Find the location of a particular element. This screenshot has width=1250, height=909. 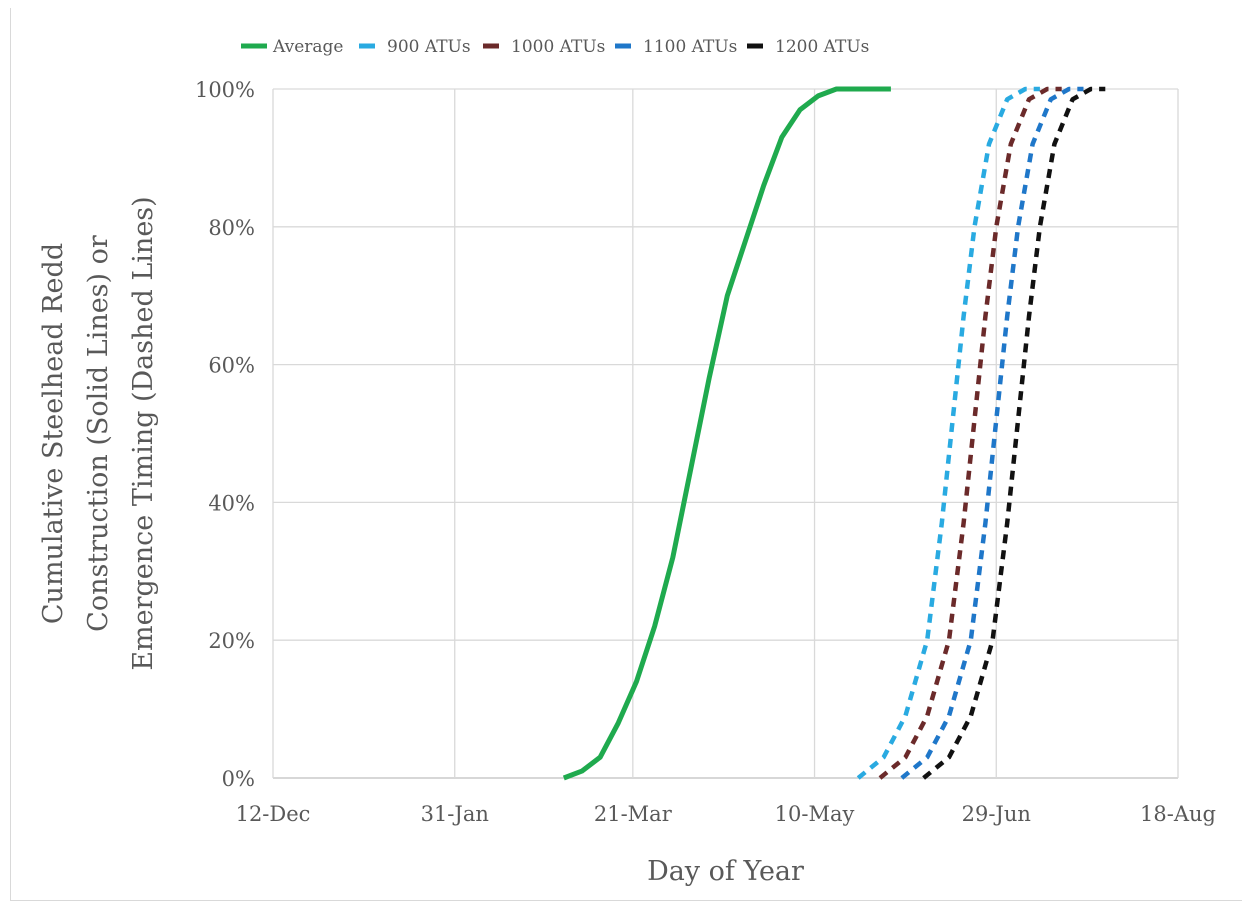

legend-label: Average is located at coordinates (307, 47).